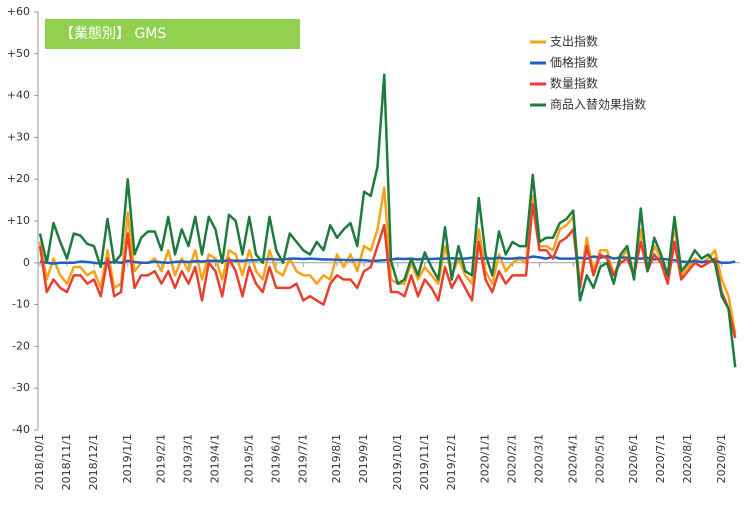  I want to click on legend-label: 商品入替効果指数, so click(598, 104).